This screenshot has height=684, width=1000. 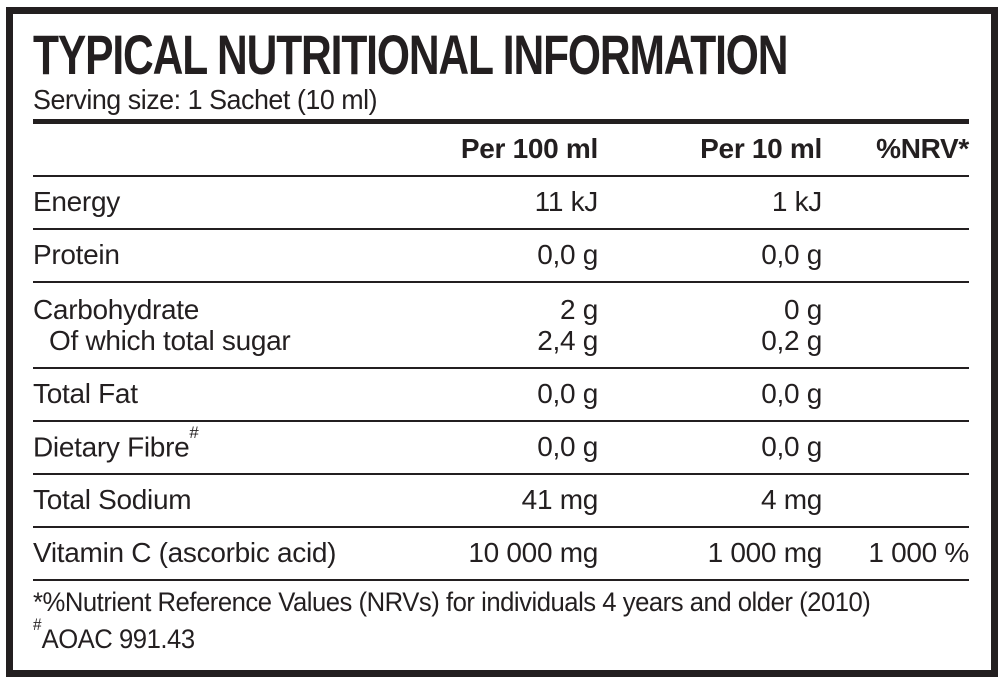 What do you see at coordinates (410, 54) in the screenshot?
I see `panel-title: TYPICAL NUTRITIONAL INFORMATION` at bounding box center [410, 54].